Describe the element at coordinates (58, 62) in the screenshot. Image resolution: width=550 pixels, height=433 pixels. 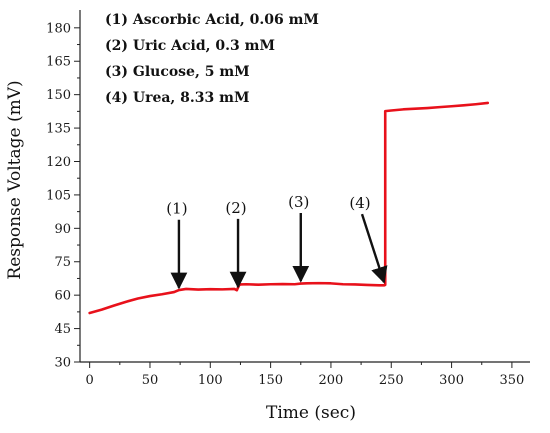
I see `y-tick-label: 165` at that location.